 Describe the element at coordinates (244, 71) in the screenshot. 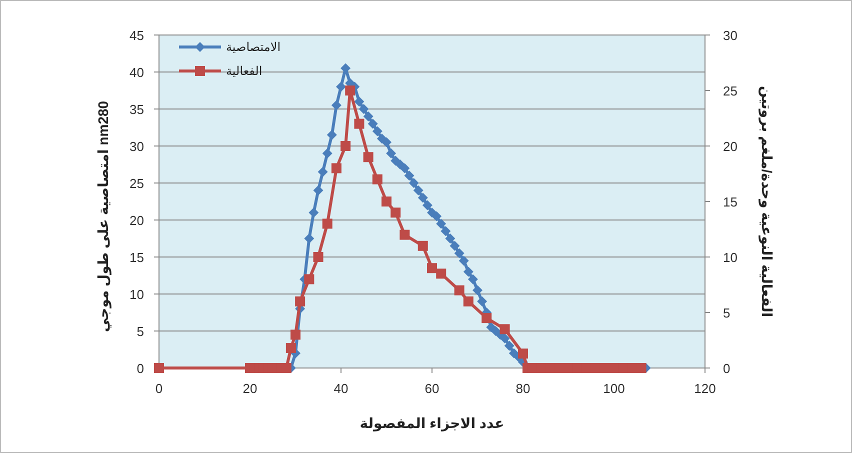

I see `legend-label: الفعالية` at that location.